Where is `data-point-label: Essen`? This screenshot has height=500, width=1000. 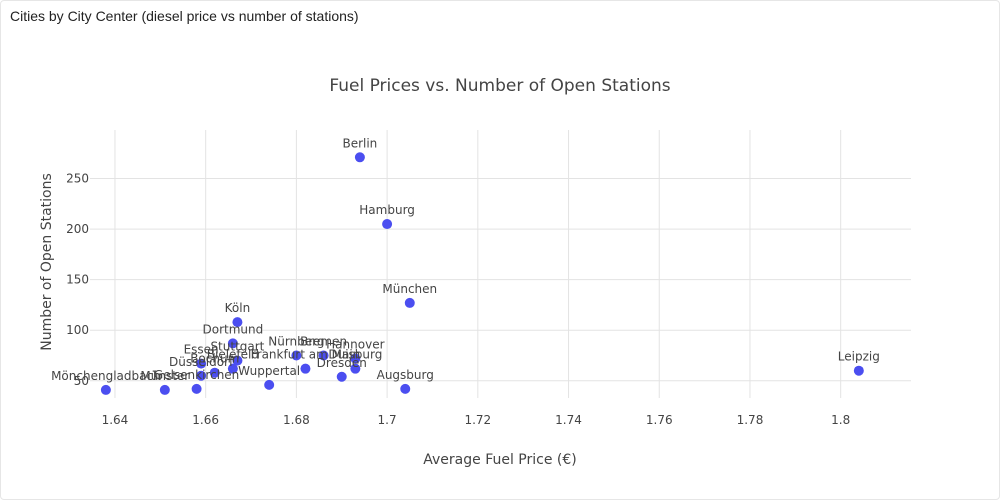 data-point-label: Essen is located at coordinates (201, 350).